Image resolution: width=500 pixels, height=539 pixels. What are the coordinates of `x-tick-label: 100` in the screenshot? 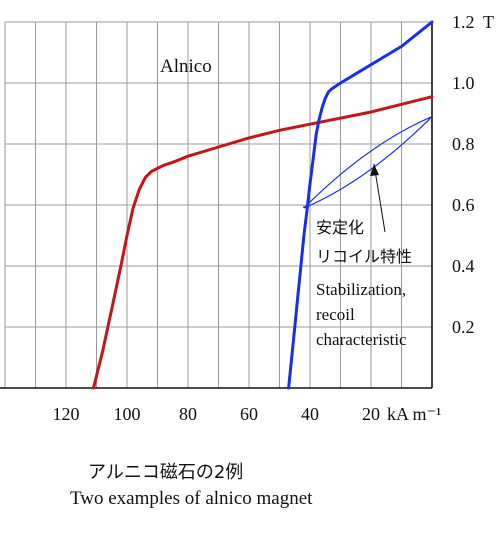 It's located at (127, 414).